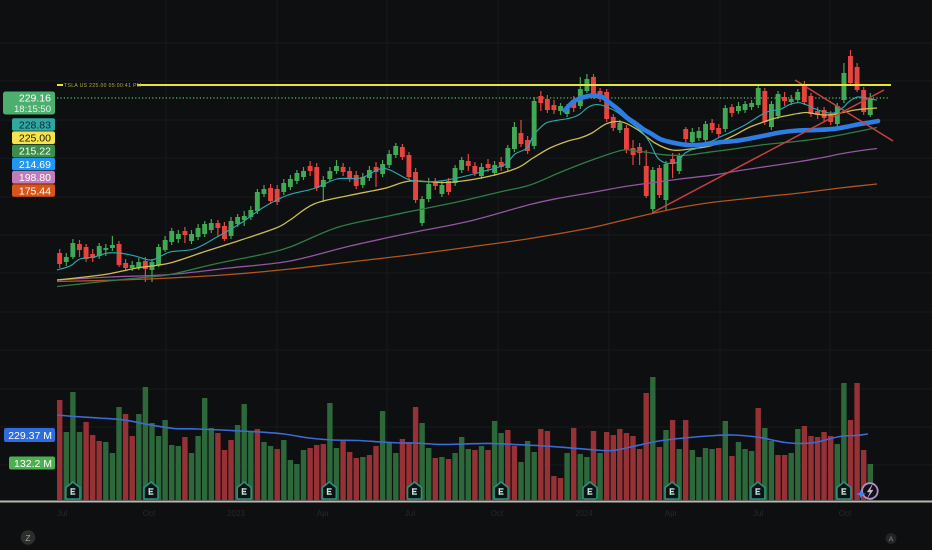 This screenshot has width=932, height=550. Describe the element at coordinates (33, 464) in the screenshot. I see `svg-text: 132.2 M` at that location.